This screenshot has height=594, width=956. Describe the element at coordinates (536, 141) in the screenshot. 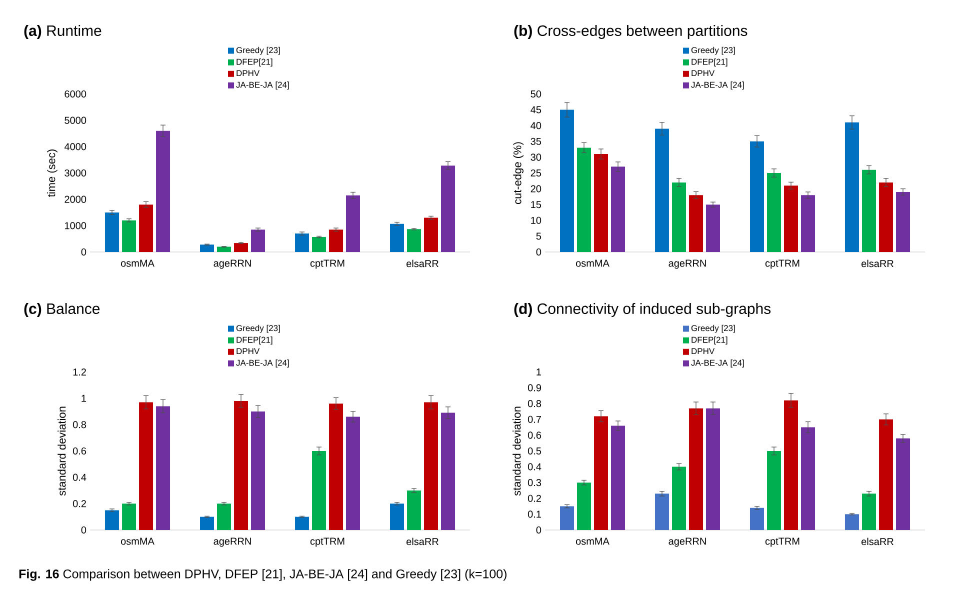

I see `y-tick-label: 35` at that location.